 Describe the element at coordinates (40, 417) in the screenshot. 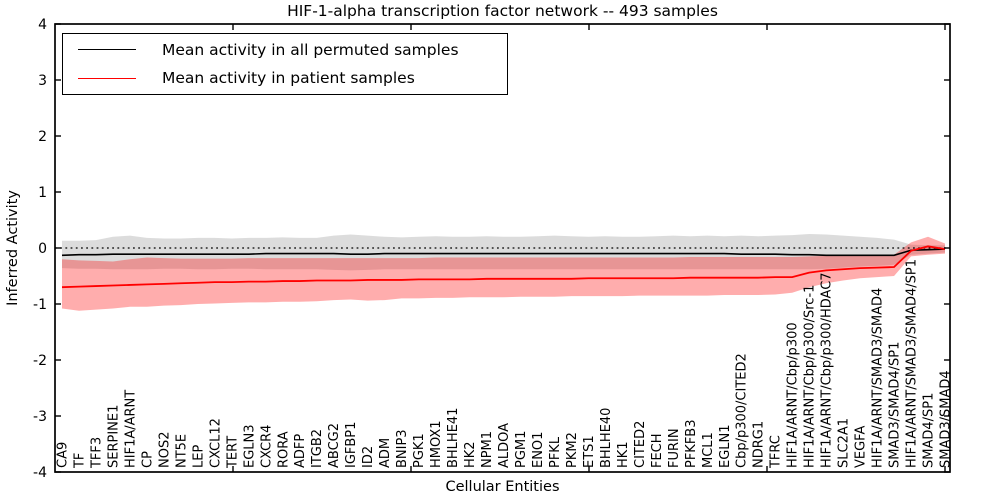

I see `y-tick-label: -3` at that location.